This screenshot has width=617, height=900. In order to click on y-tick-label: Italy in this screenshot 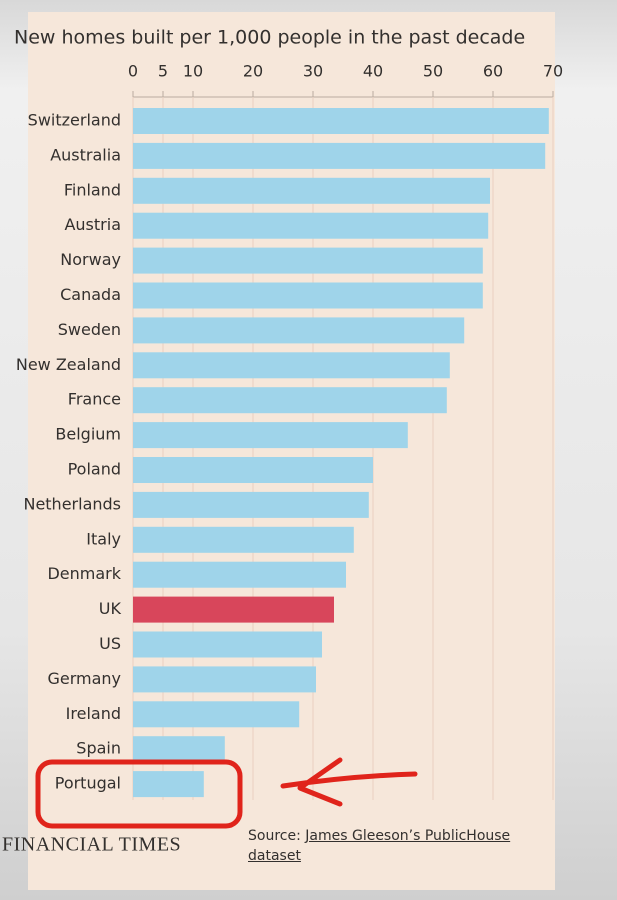, I will do `click(103, 538)`.